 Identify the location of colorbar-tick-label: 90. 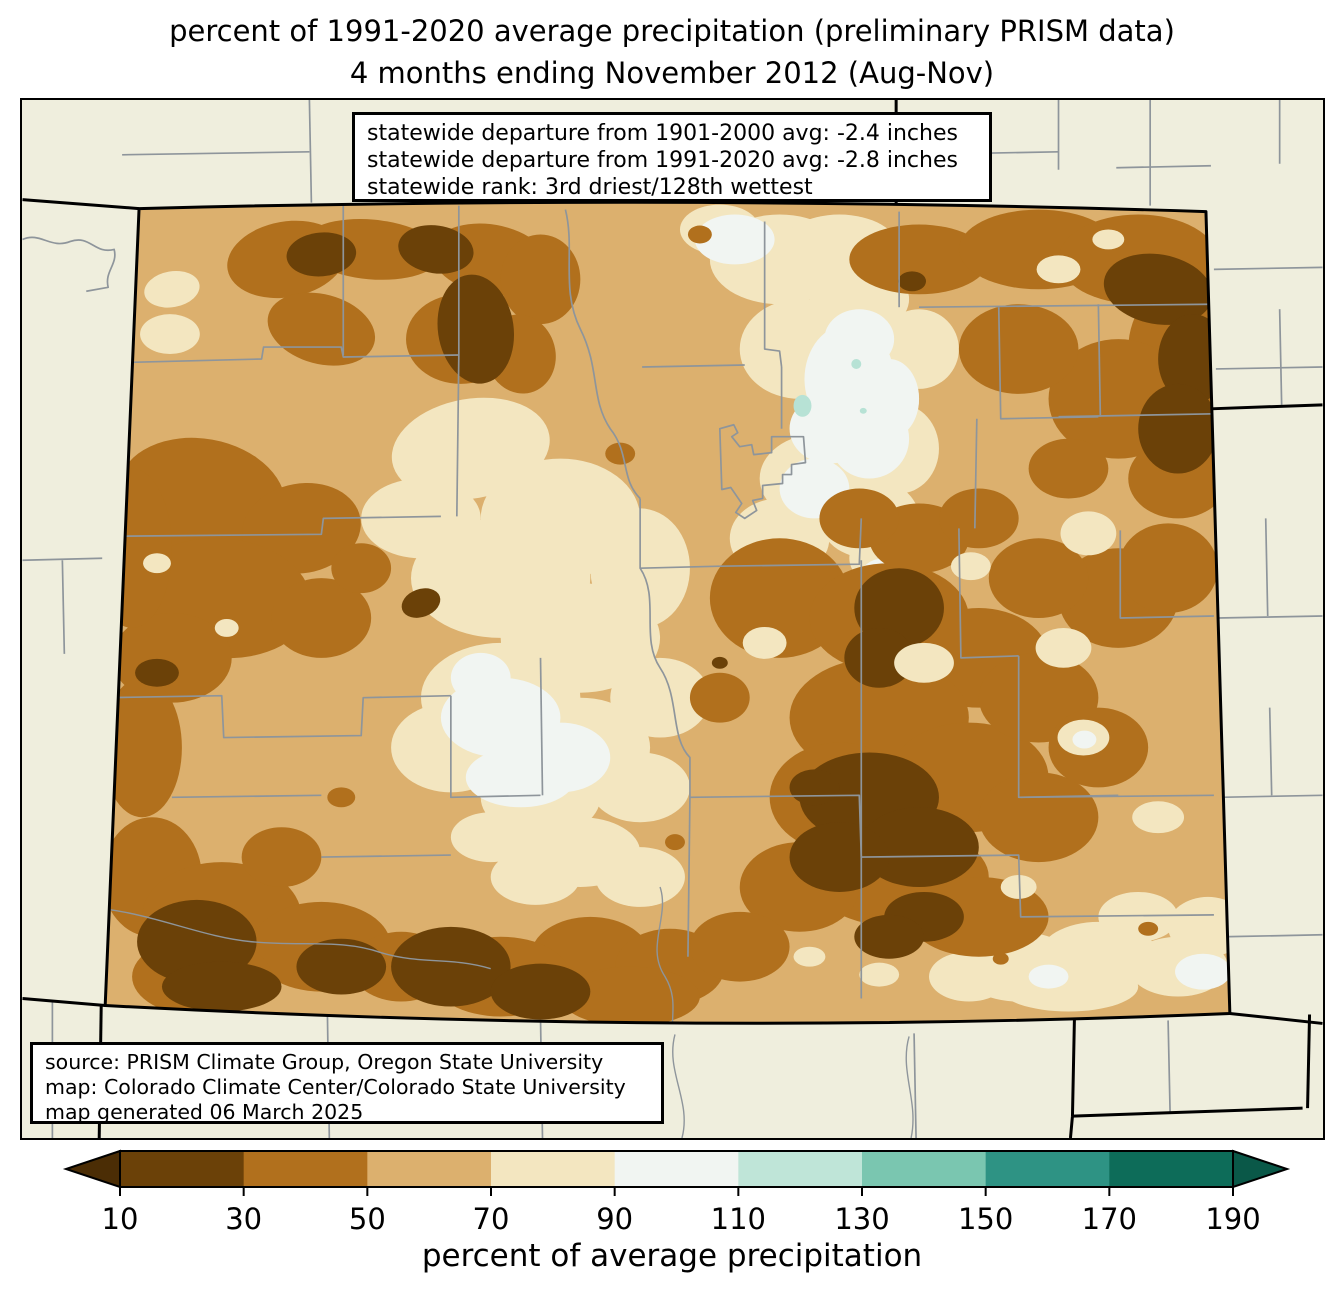
(614, 1219).